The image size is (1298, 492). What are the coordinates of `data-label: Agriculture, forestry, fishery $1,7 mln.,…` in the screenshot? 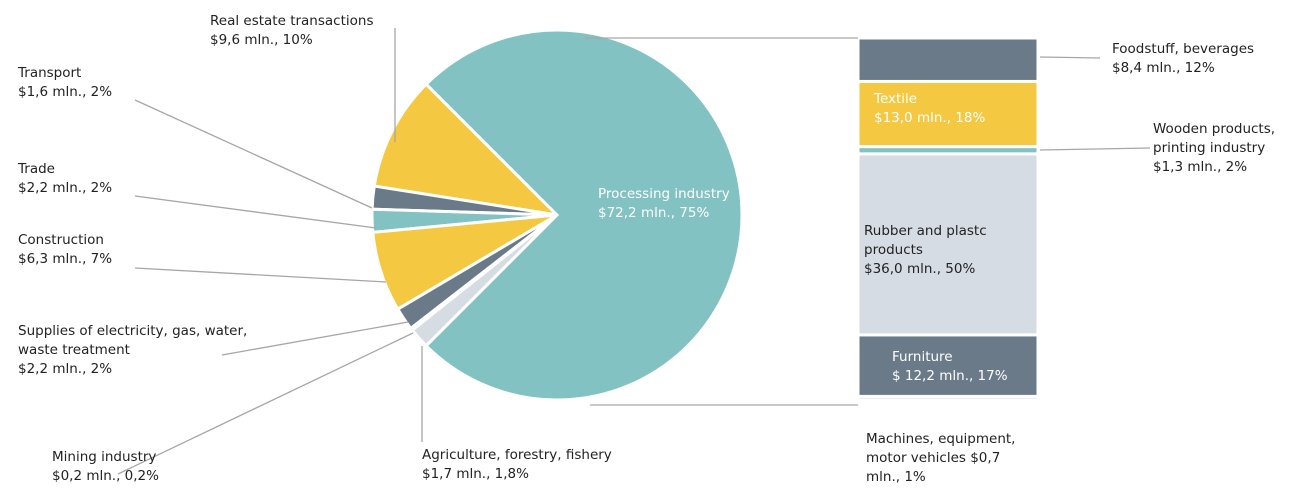 It's located at (517, 465).